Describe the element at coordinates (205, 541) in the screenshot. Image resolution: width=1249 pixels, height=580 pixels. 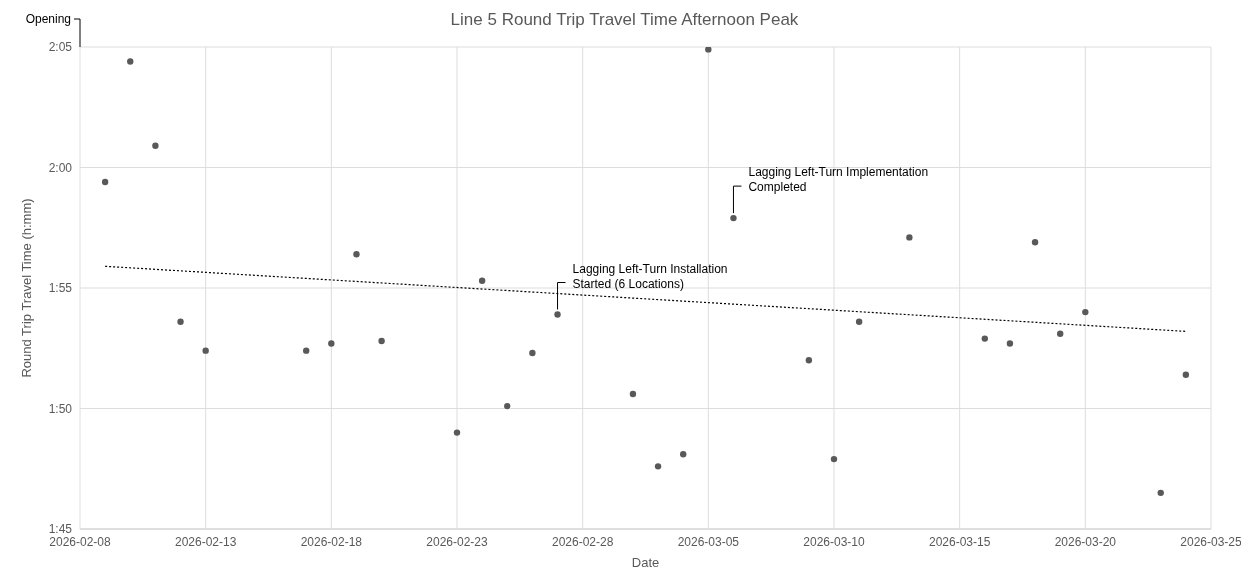
I see `x-tick-label: 2026-02-13` at that location.